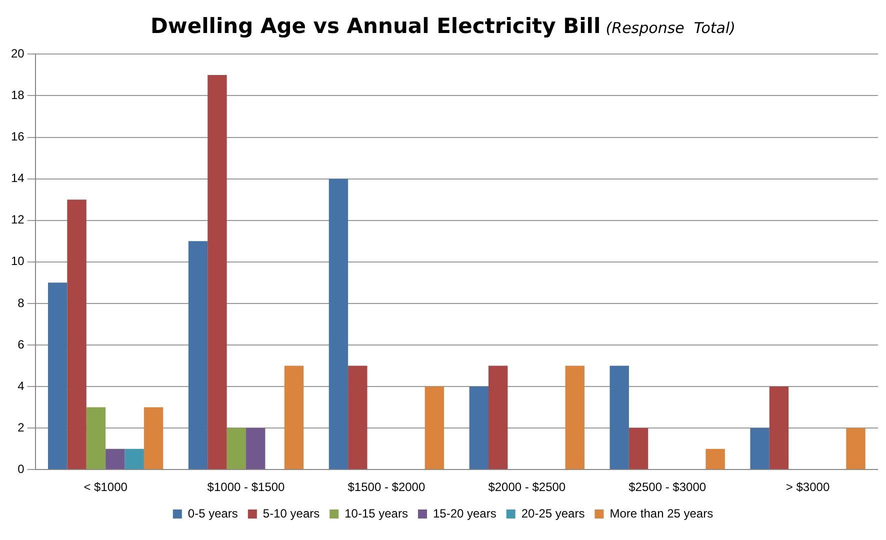  I want to click on chart-title: Dwelling Age vs Annual Electricity Bill, so click(375, 26).